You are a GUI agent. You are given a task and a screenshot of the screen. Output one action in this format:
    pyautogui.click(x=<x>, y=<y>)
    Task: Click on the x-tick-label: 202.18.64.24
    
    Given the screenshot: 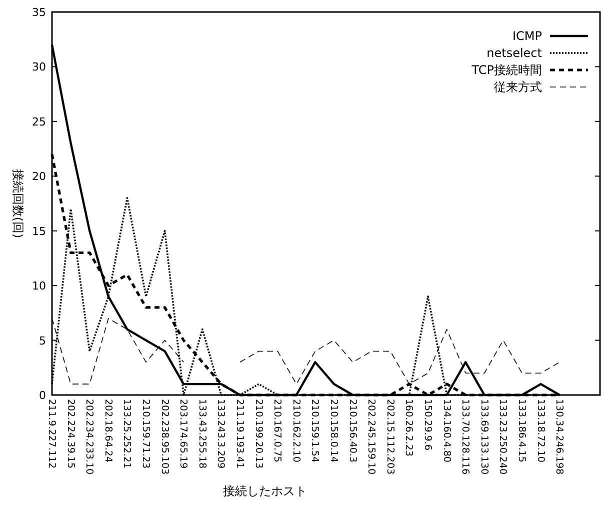 What is the action you would take?
    pyautogui.click(x=108, y=430)
    